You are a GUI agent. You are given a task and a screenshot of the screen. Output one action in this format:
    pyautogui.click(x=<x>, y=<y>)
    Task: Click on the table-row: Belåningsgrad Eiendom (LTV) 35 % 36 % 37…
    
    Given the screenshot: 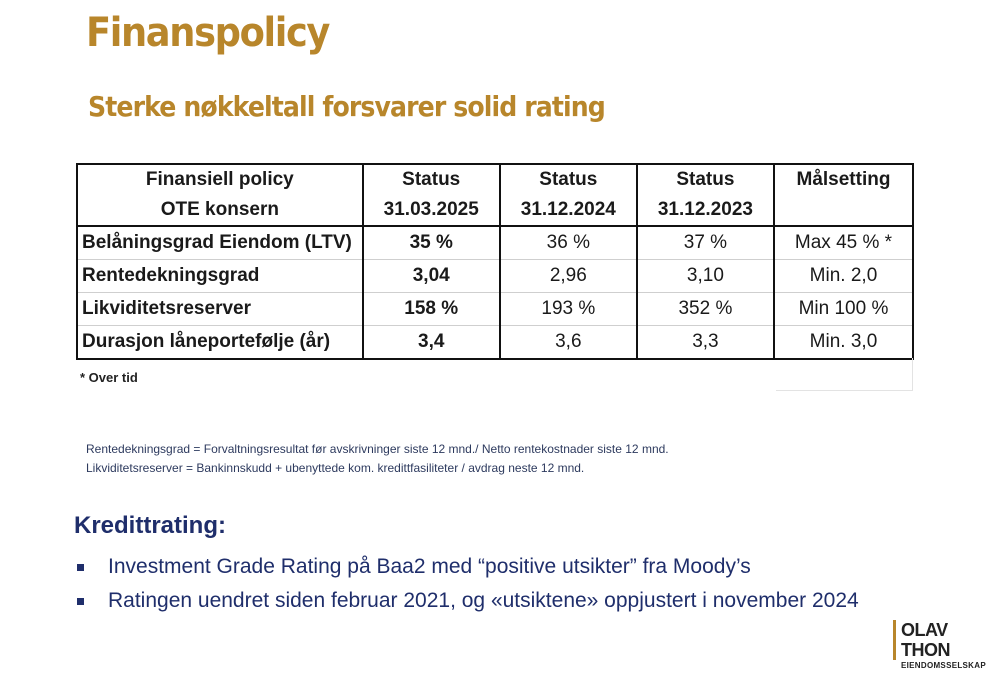 What is the action you would take?
    pyautogui.click(x=495, y=243)
    